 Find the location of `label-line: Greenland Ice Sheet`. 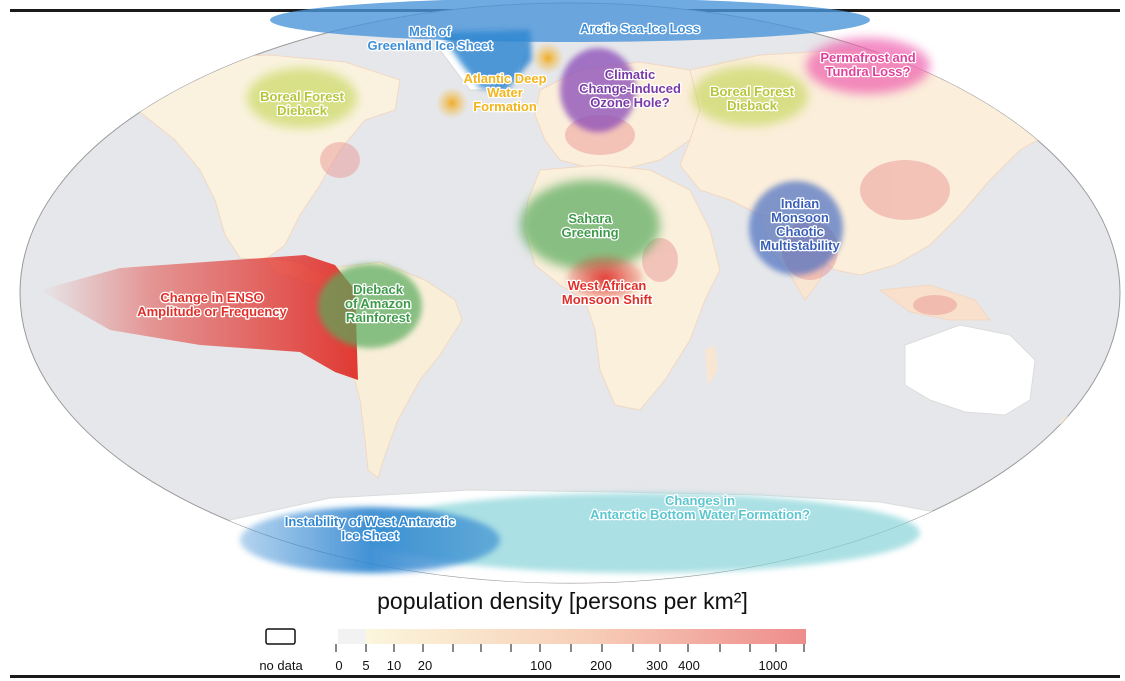

label-line: Greenland Ice Sheet is located at coordinates (431, 45).